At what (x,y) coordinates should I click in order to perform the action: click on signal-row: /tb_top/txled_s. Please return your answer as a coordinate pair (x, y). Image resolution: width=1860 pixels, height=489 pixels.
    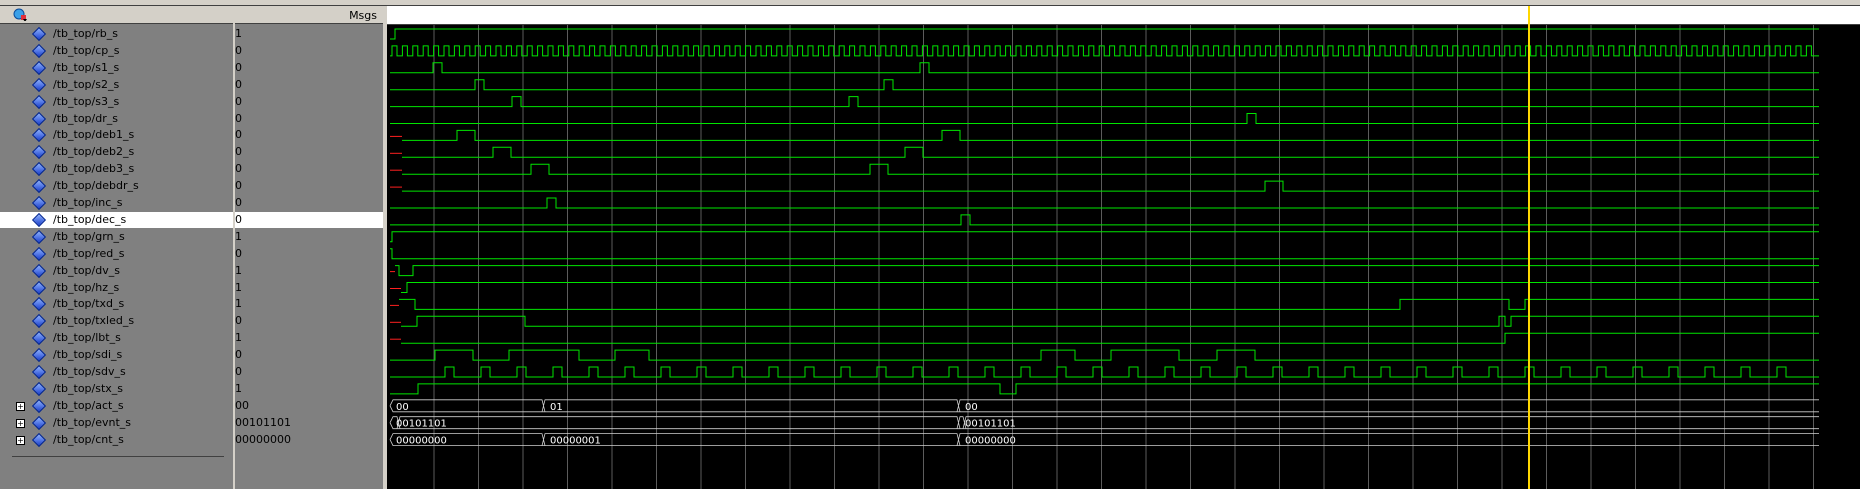
    Looking at the image, I should click on (116, 321).